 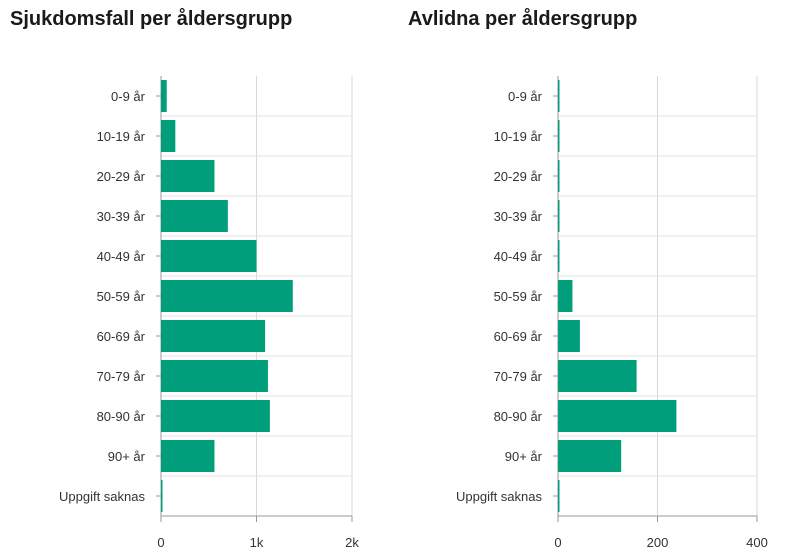 I want to click on deaths-x-tick-label: 200, so click(x=658, y=542).